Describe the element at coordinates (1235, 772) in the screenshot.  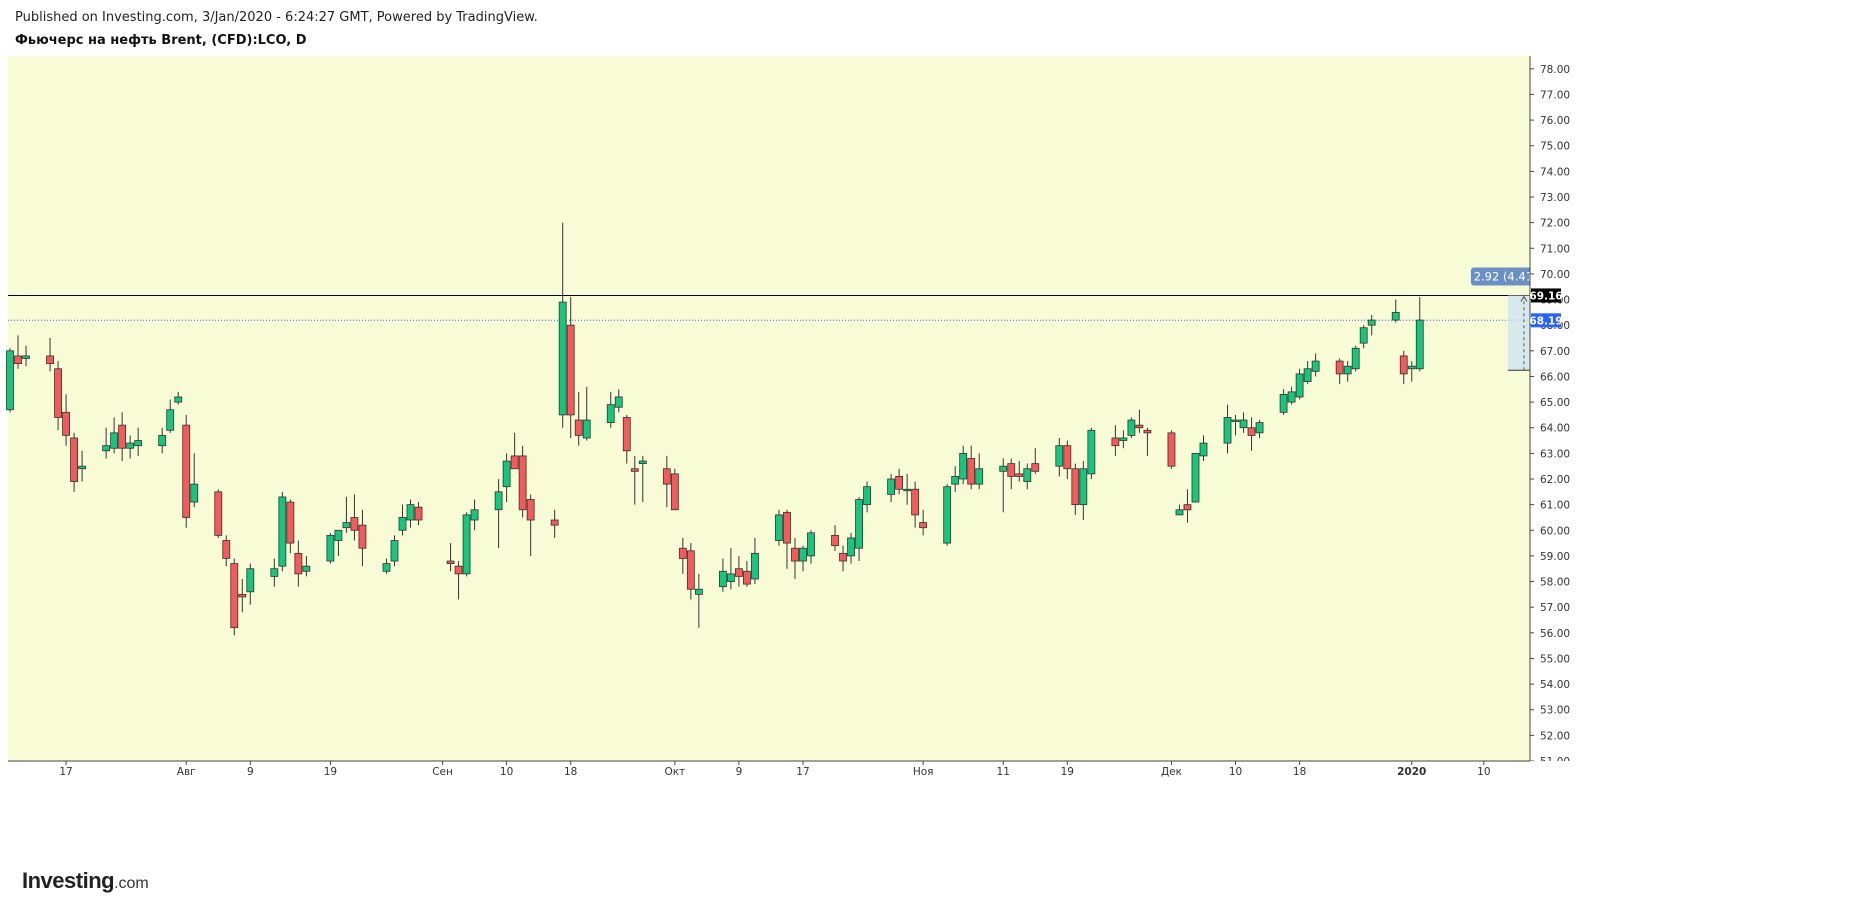
I see `time-tick-label: 10` at that location.